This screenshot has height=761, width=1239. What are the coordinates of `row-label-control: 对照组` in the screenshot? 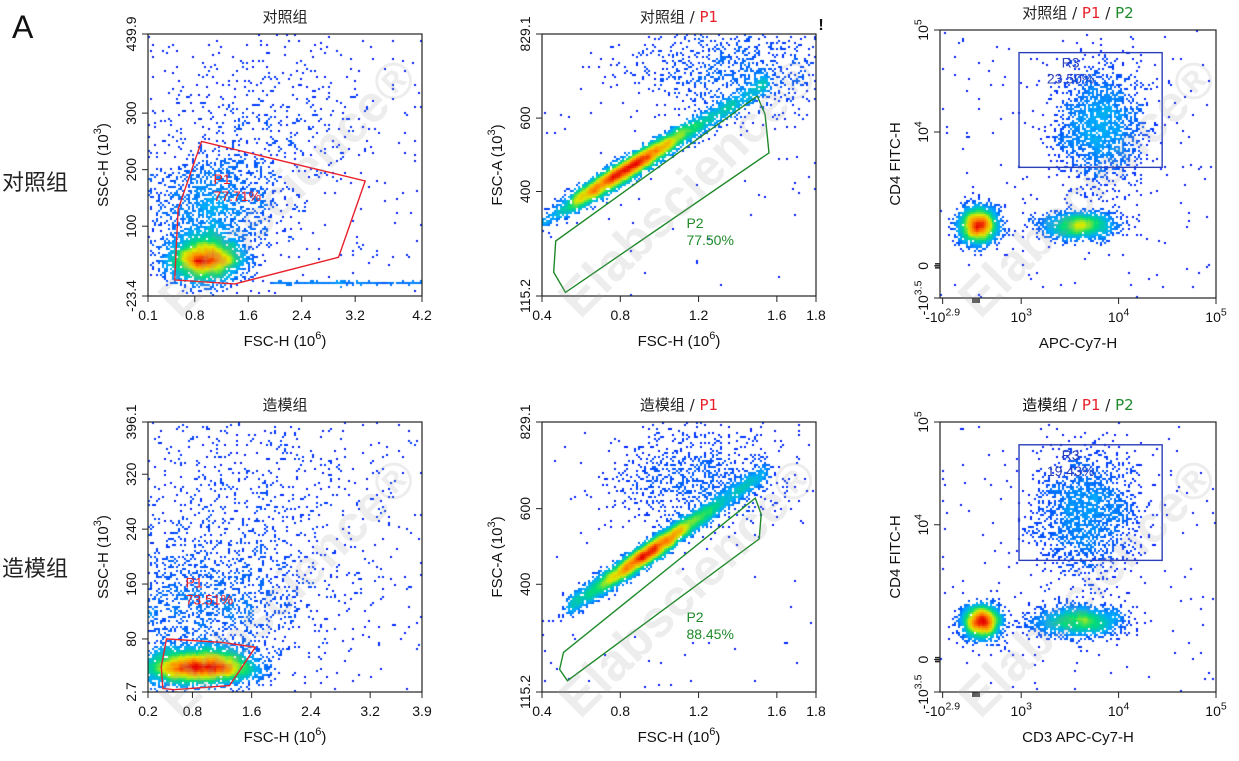 It's located at (35, 183).